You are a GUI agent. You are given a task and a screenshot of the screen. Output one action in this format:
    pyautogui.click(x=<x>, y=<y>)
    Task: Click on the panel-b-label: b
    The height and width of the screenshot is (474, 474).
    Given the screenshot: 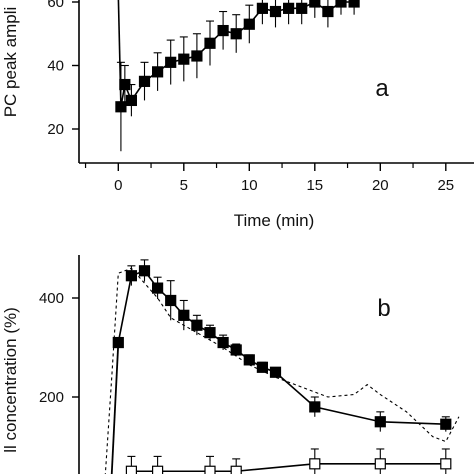 What is the action you would take?
    pyautogui.click(x=383, y=308)
    